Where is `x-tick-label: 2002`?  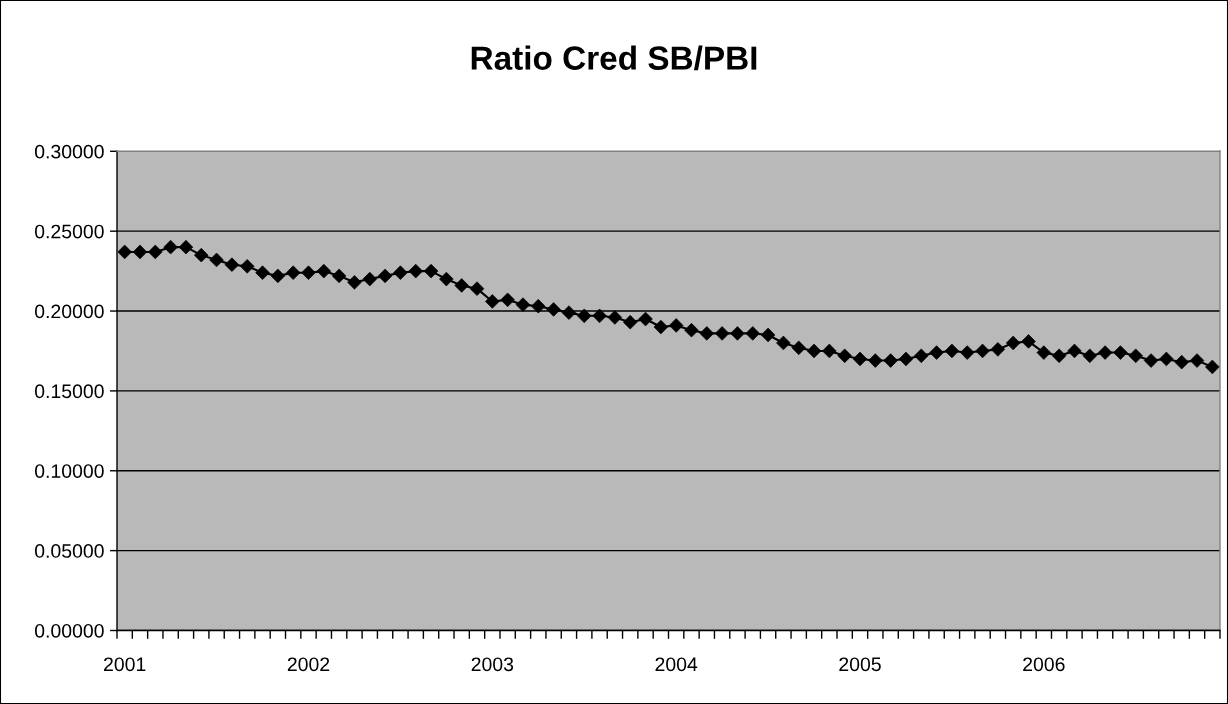 x-tick-label: 2002 is located at coordinates (308, 664).